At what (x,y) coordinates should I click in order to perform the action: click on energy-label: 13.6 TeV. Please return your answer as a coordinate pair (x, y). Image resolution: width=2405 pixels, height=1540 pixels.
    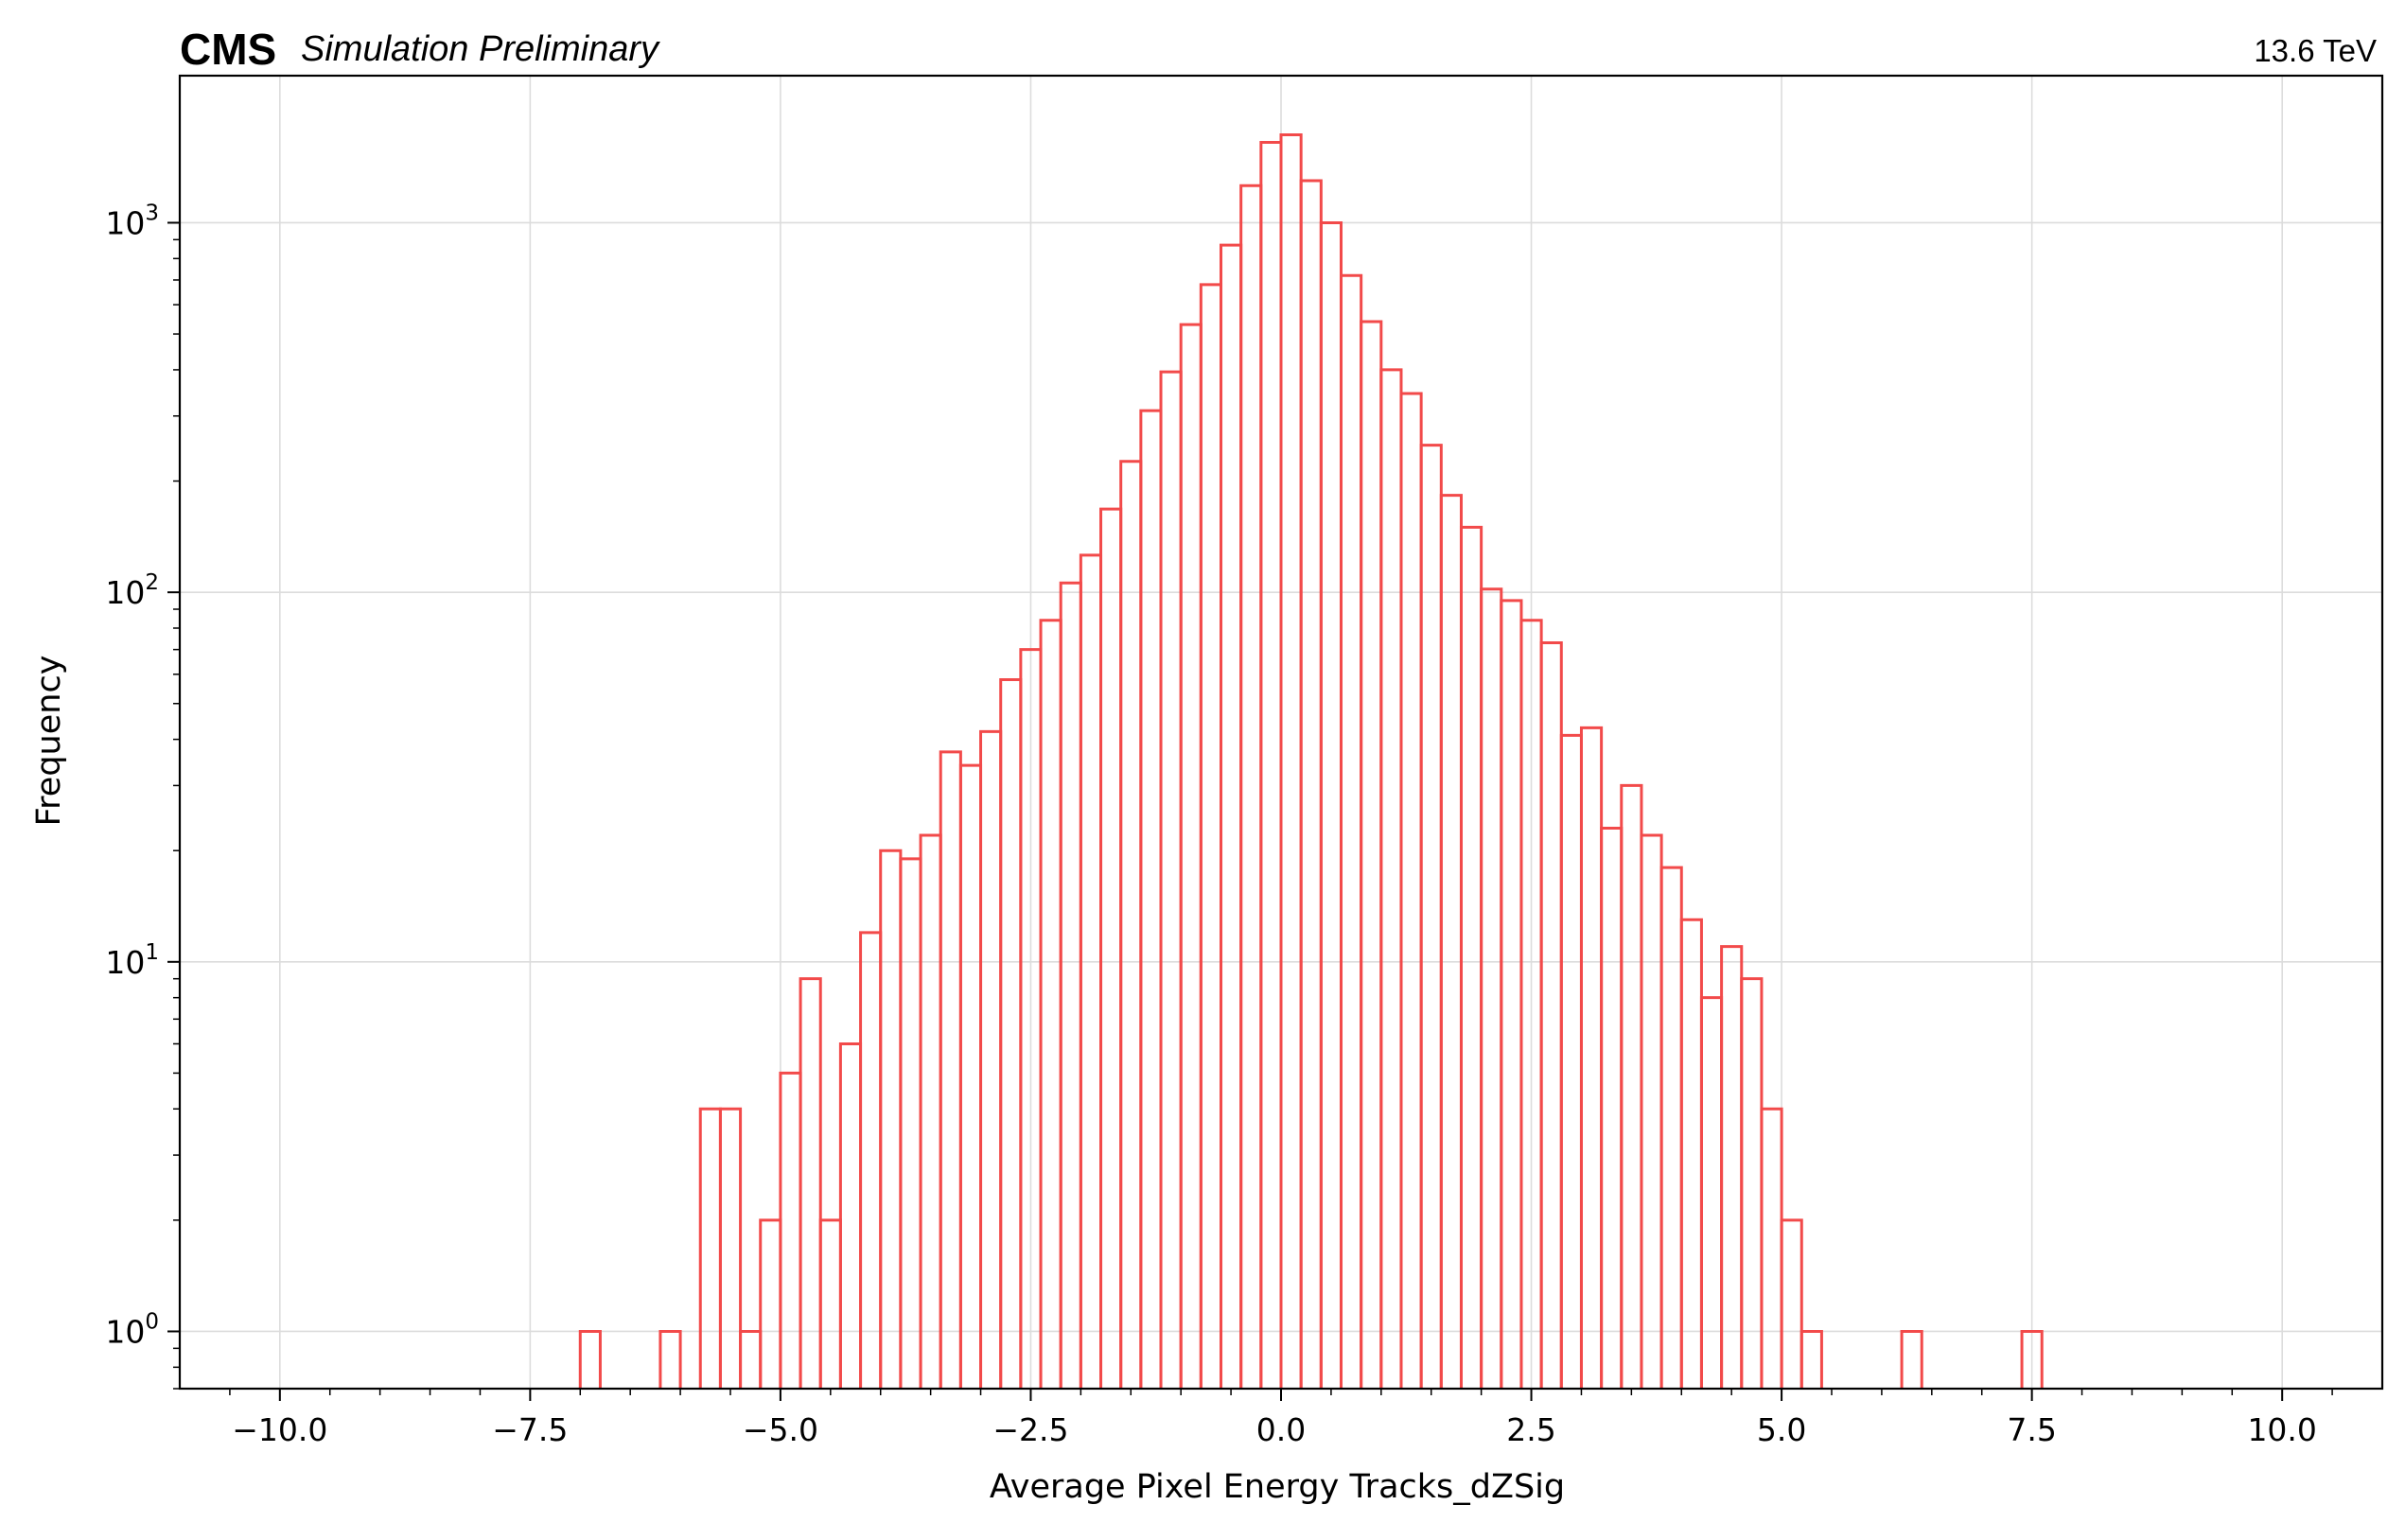
    Looking at the image, I should click on (2315, 50).